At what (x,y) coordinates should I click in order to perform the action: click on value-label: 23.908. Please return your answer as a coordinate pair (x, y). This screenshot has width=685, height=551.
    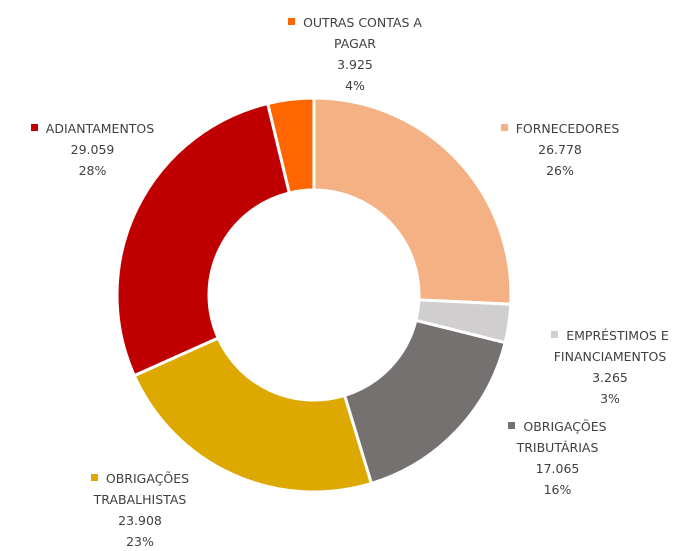
    Looking at the image, I should click on (140, 520).